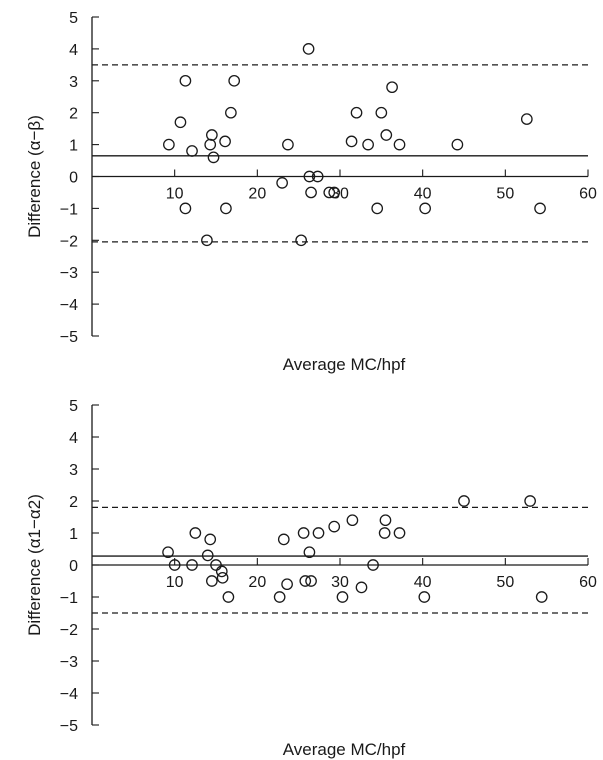  Describe the element at coordinates (34, 565) in the screenshot. I see `y-axis-title: Difference (α1−α2)` at that location.